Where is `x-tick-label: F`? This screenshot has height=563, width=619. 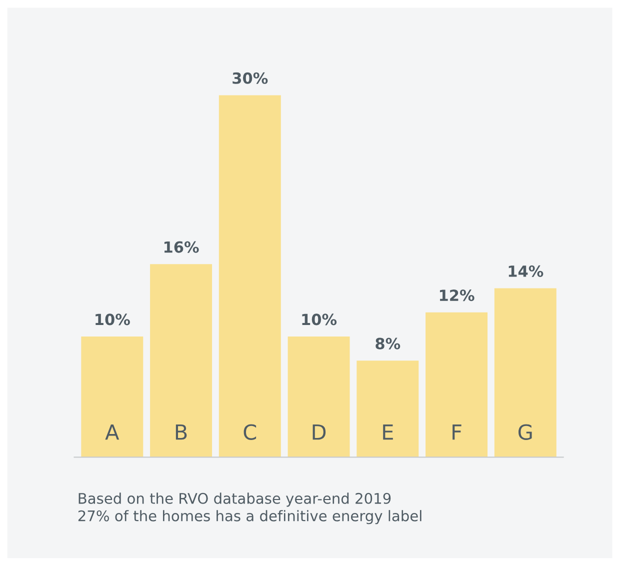 x-tick-label: F is located at coordinates (457, 432).